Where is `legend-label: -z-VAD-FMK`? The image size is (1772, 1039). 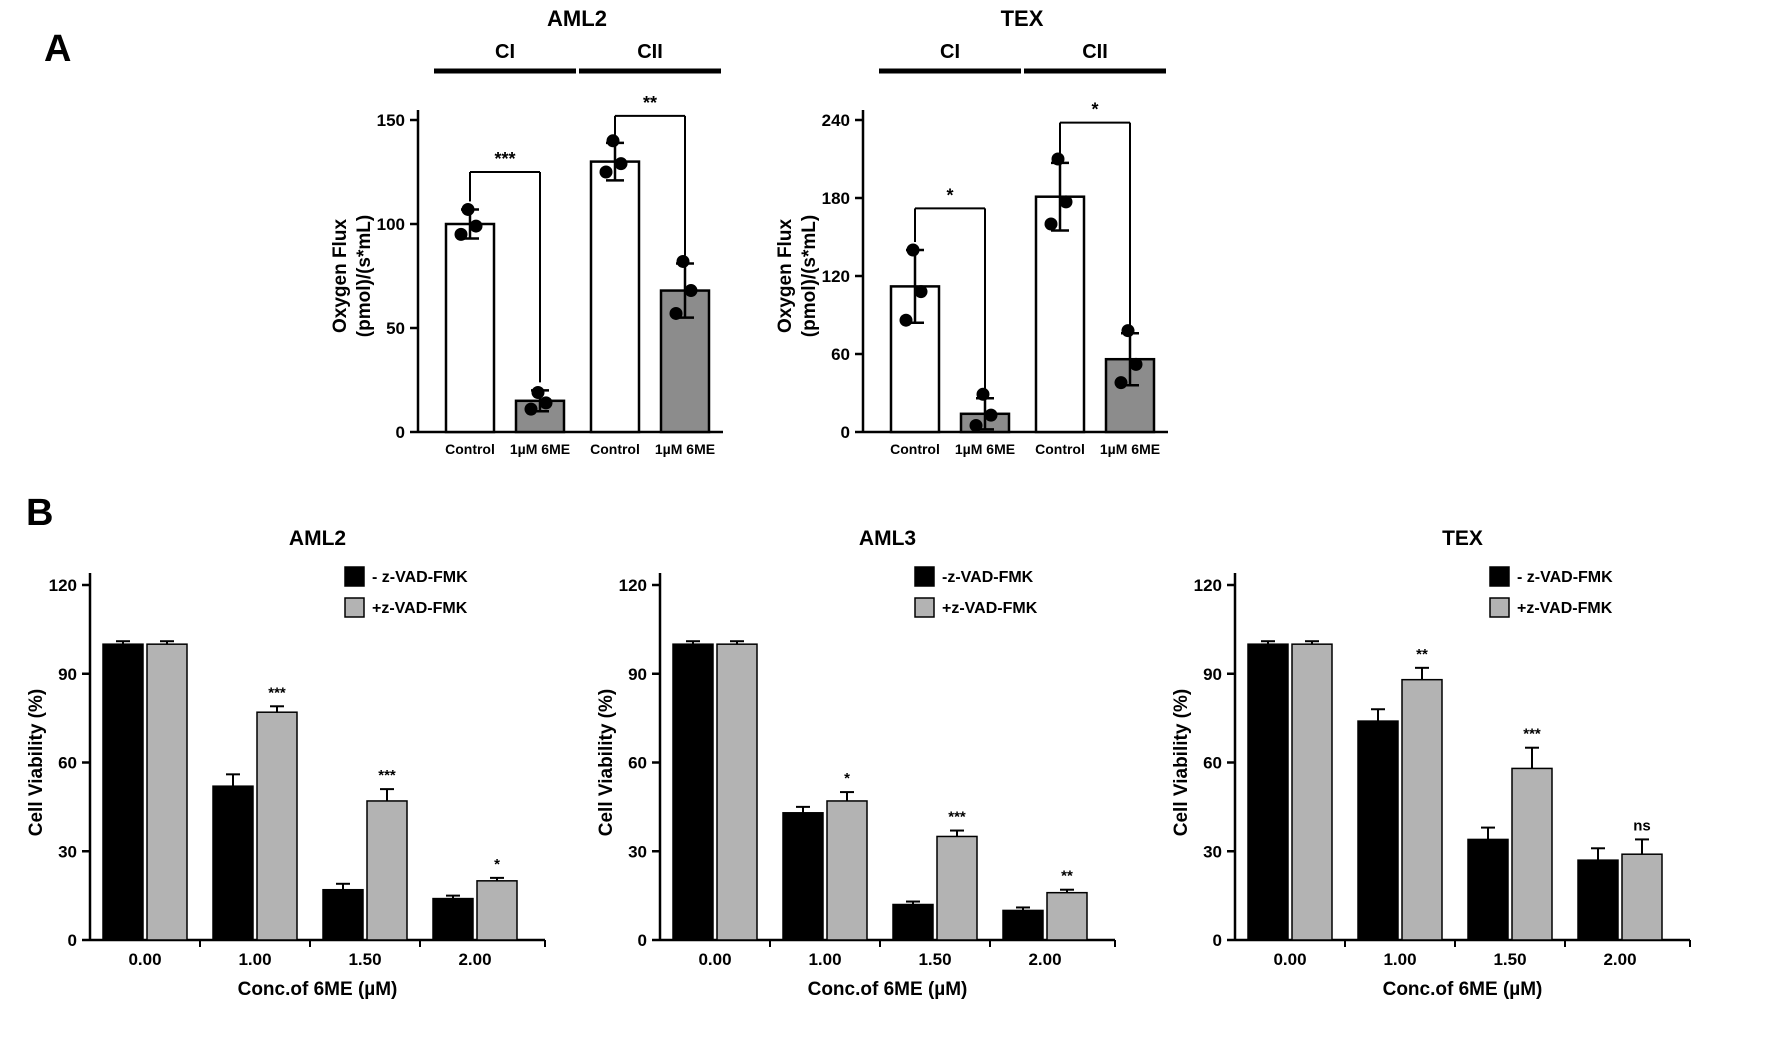 legend-label: -z-VAD-FMK is located at coordinates (988, 577).